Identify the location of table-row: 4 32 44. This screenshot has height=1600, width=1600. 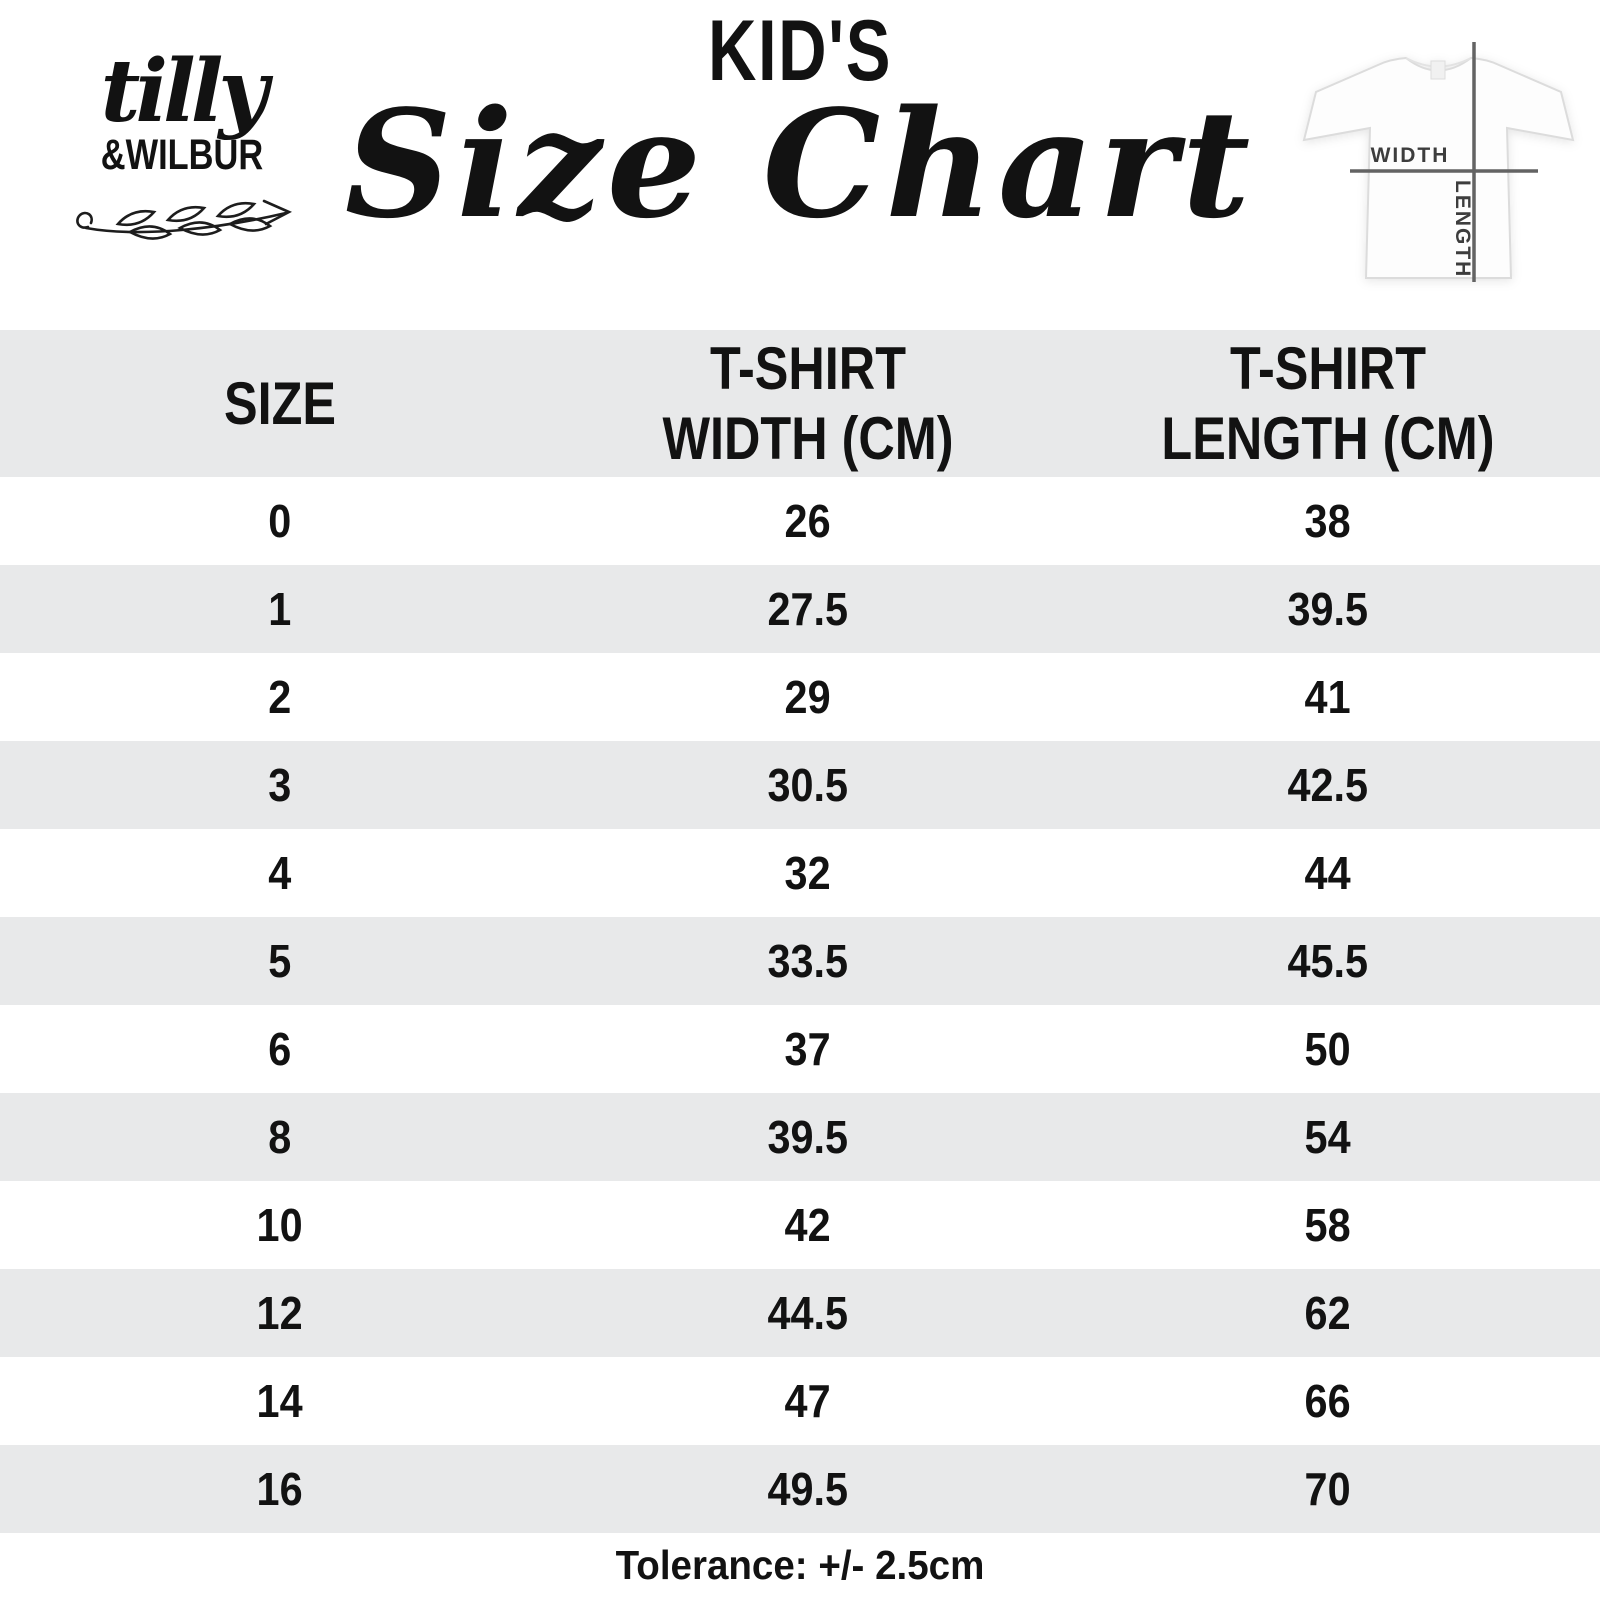
(800, 873).